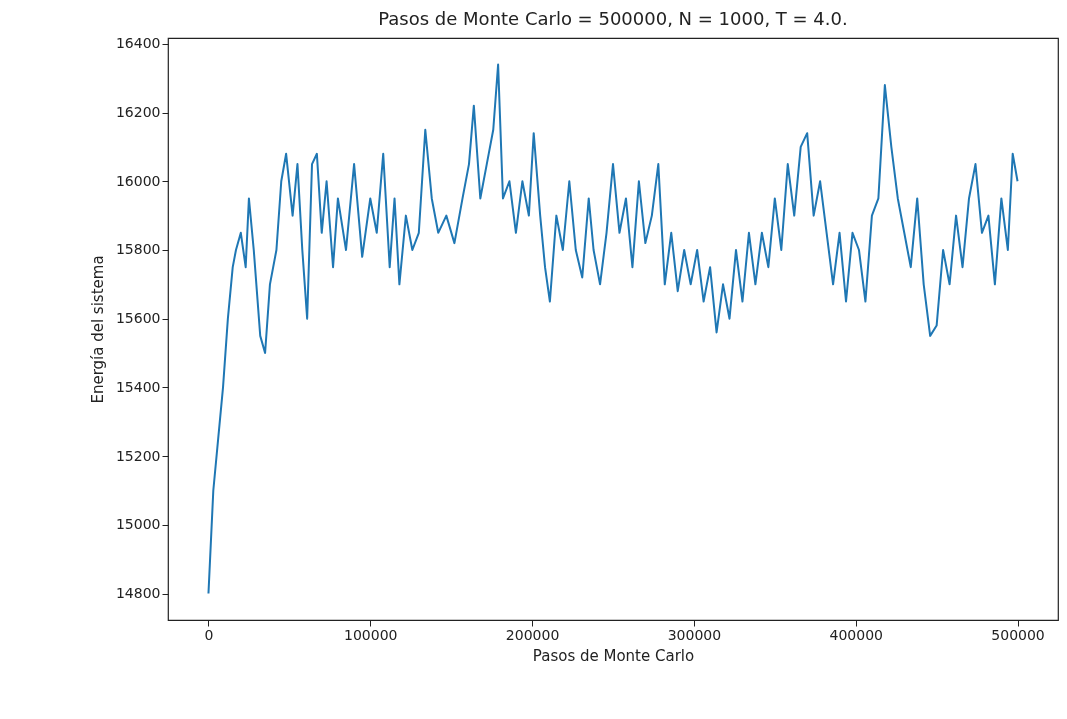  What do you see at coordinates (138, 43) in the screenshot?
I see `y-tick-label: 16400` at bounding box center [138, 43].